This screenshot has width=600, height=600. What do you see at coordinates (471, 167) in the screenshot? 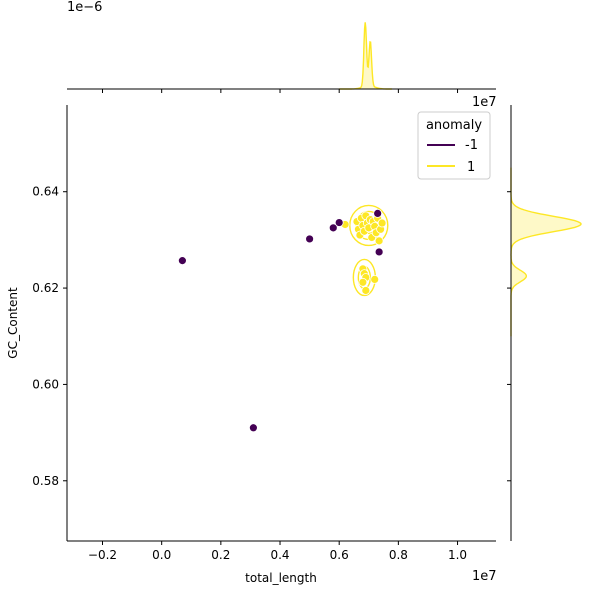
I see `legend-label-1: 1` at bounding box center [471, 167].